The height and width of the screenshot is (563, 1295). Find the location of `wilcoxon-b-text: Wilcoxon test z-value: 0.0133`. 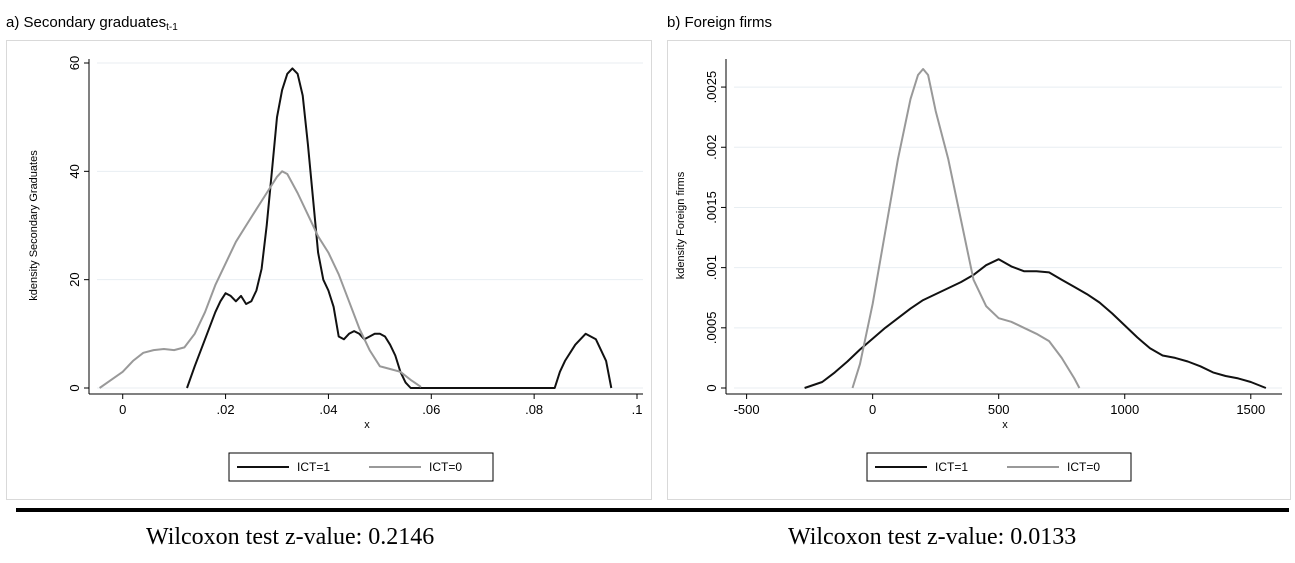

wilcoxon-b-text: Wilcoxon test z-value: 0.0133 is located at coordinates (932, 537).